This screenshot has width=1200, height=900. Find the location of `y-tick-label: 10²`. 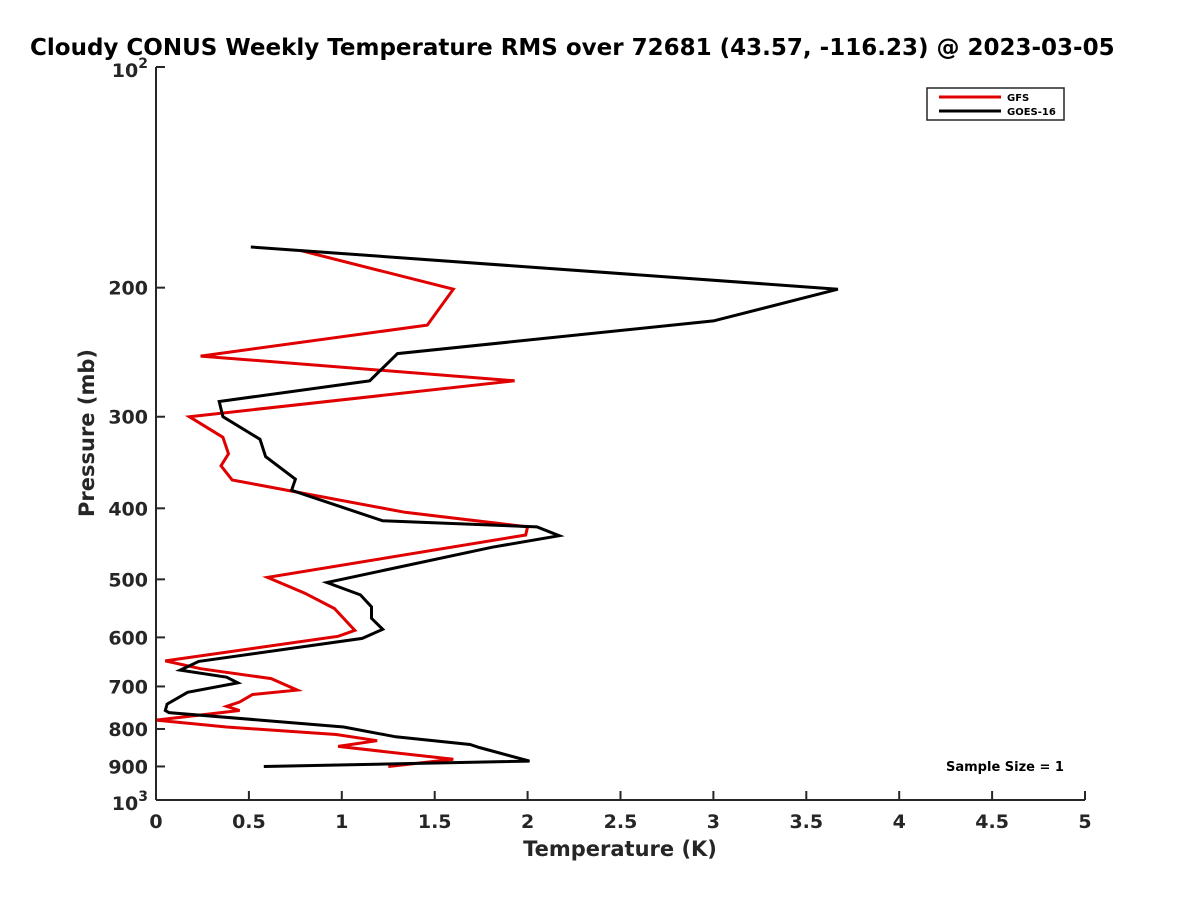

y-tick-label: 10² is located at coordinates (130, 69).